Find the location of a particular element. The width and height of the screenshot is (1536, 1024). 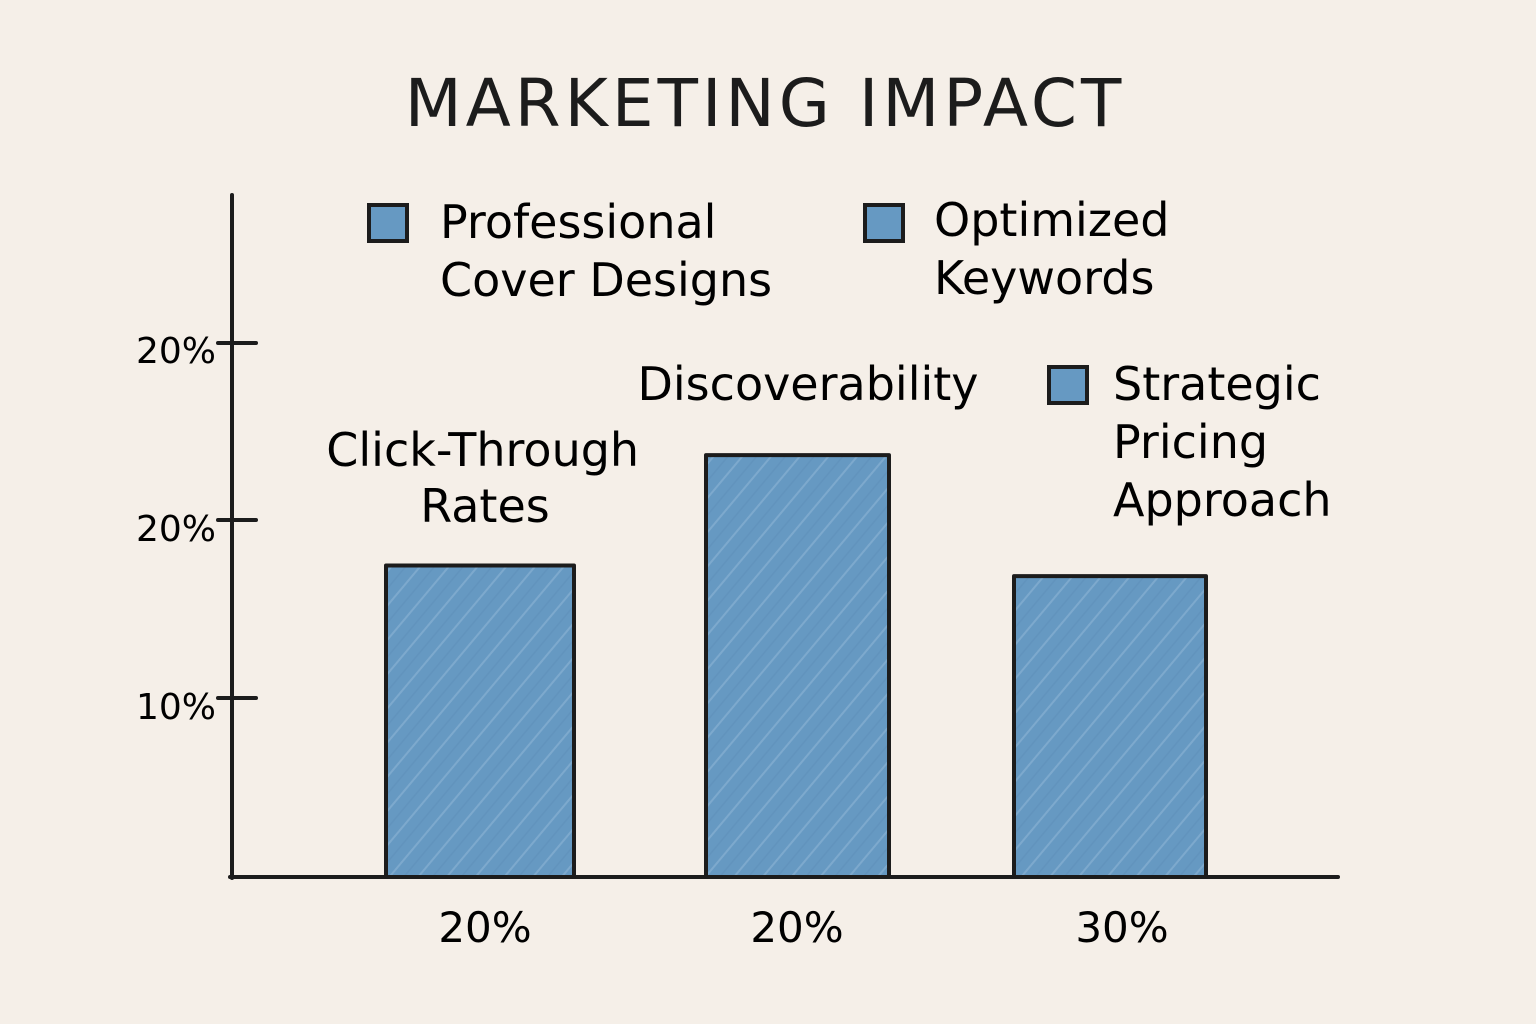

legend-line: Keywords is located at coordinates (1044, 278).